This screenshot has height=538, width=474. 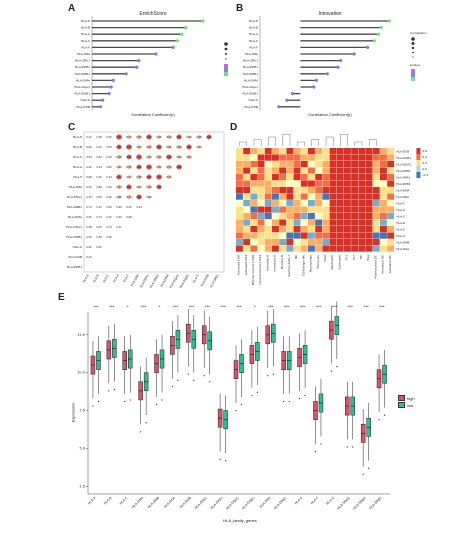 I want to click on colorbar-segment, so click(x=418, y=151).